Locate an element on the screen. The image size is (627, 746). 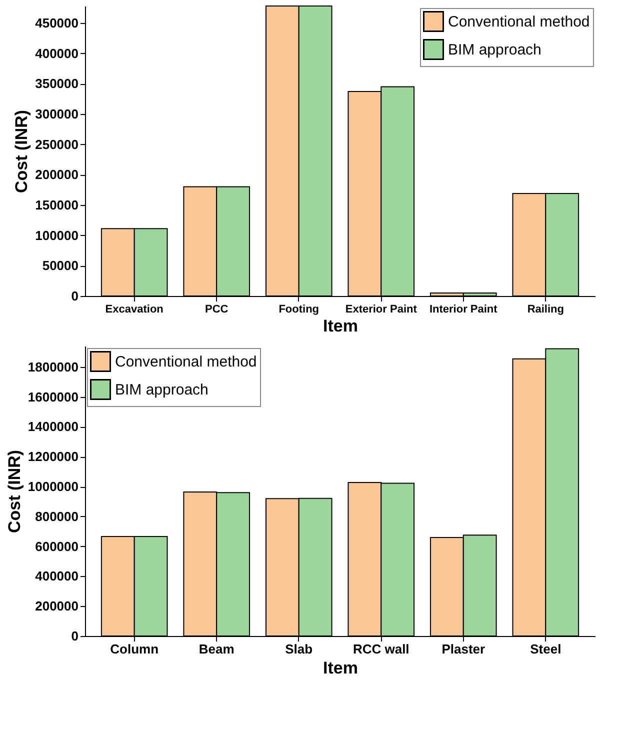
y-tick-label: 1000000 is located at coordinates (53, 486).